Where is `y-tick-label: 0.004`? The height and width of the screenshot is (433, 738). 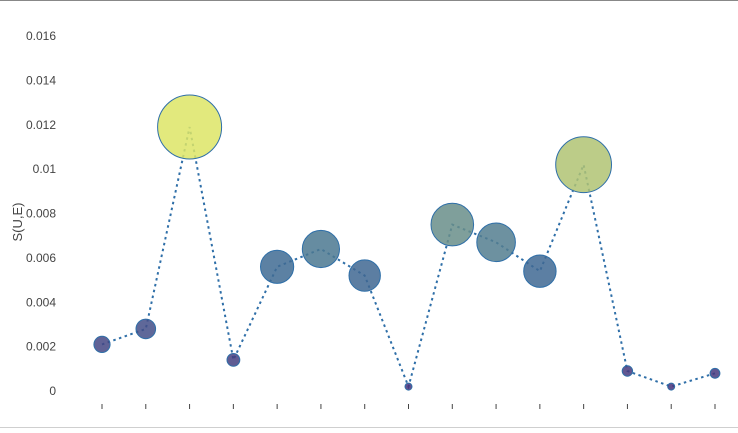 y-tick-label: 0.004 is located at coordinates (41, 302).